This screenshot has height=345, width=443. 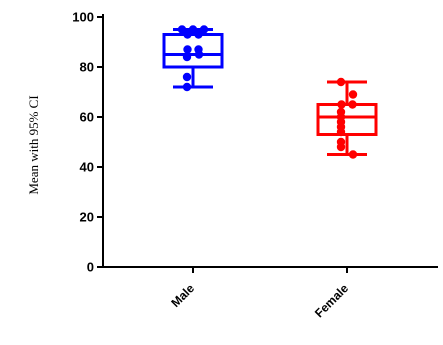 I want to click on y-tick-label: 20, so click(x=87, y=217).